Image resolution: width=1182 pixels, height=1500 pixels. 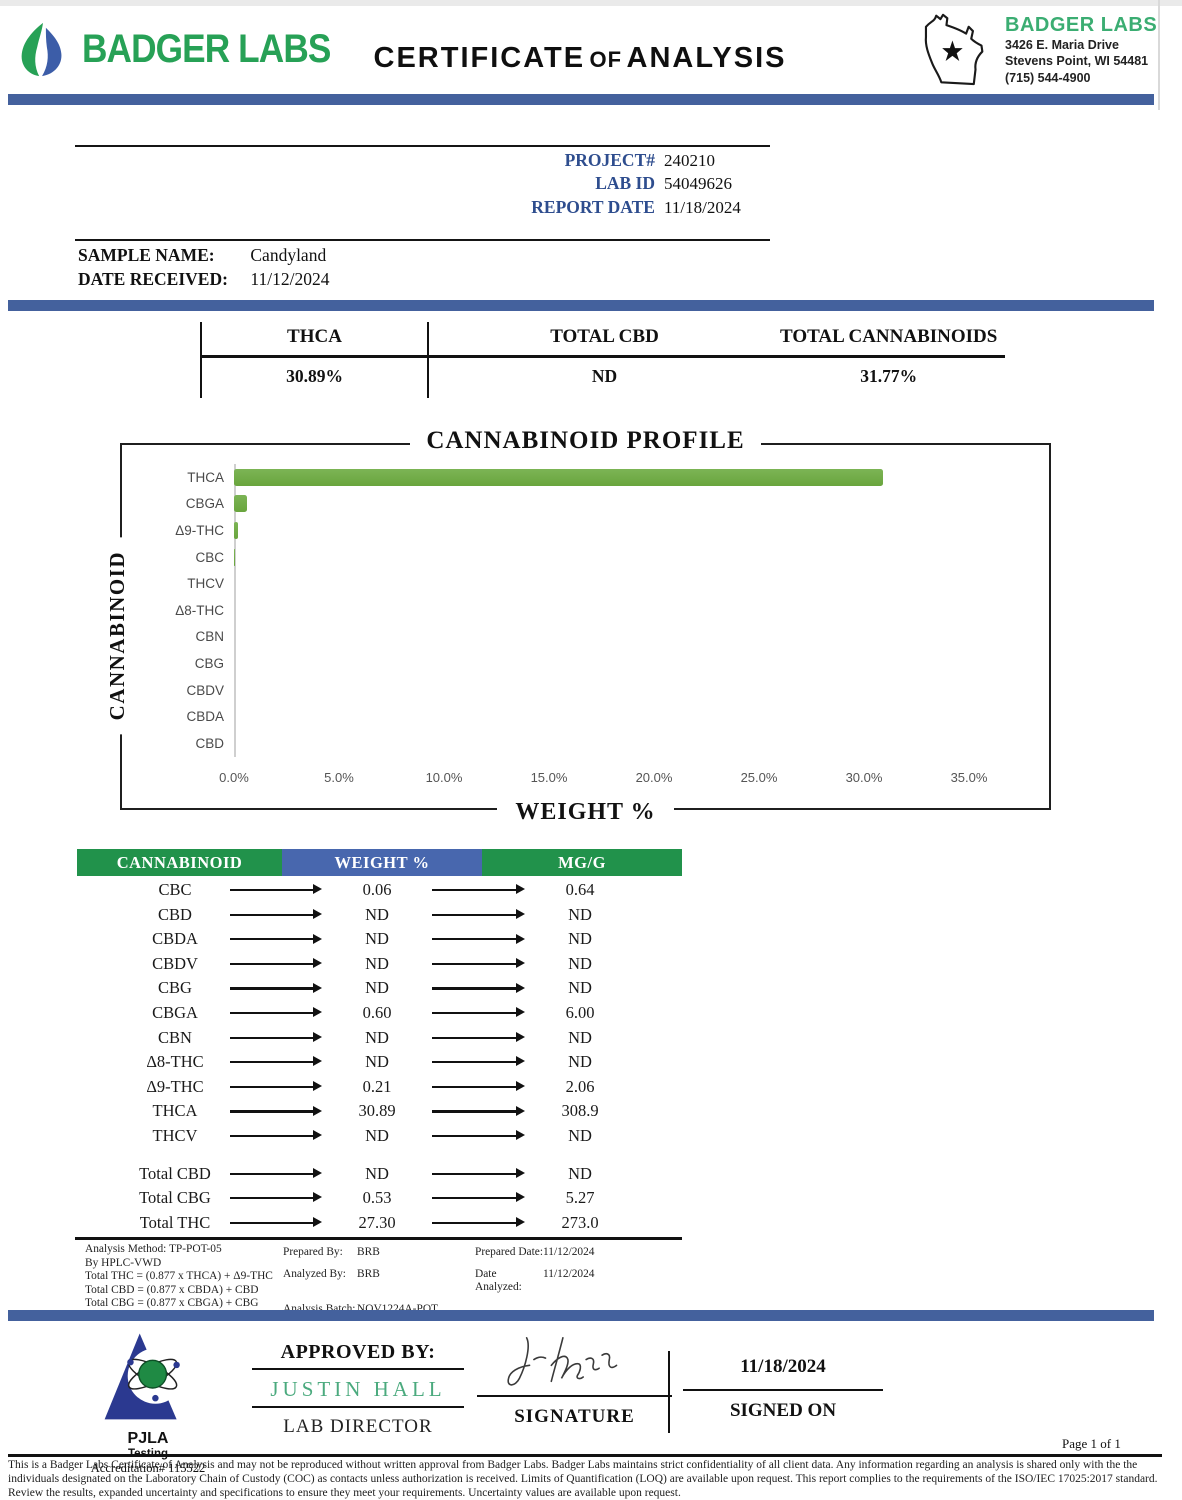 I want to click on scan-edge, so click(x=1159, y=55).